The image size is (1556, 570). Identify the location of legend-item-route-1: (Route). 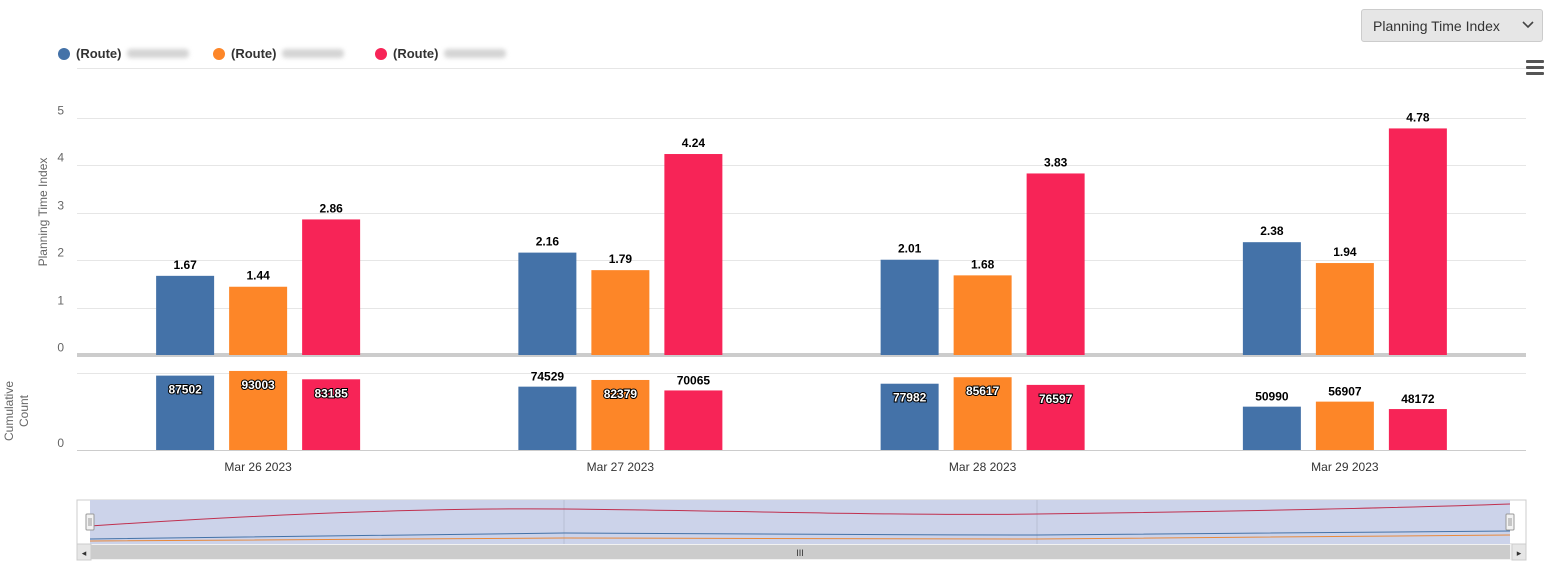
(123, 53).